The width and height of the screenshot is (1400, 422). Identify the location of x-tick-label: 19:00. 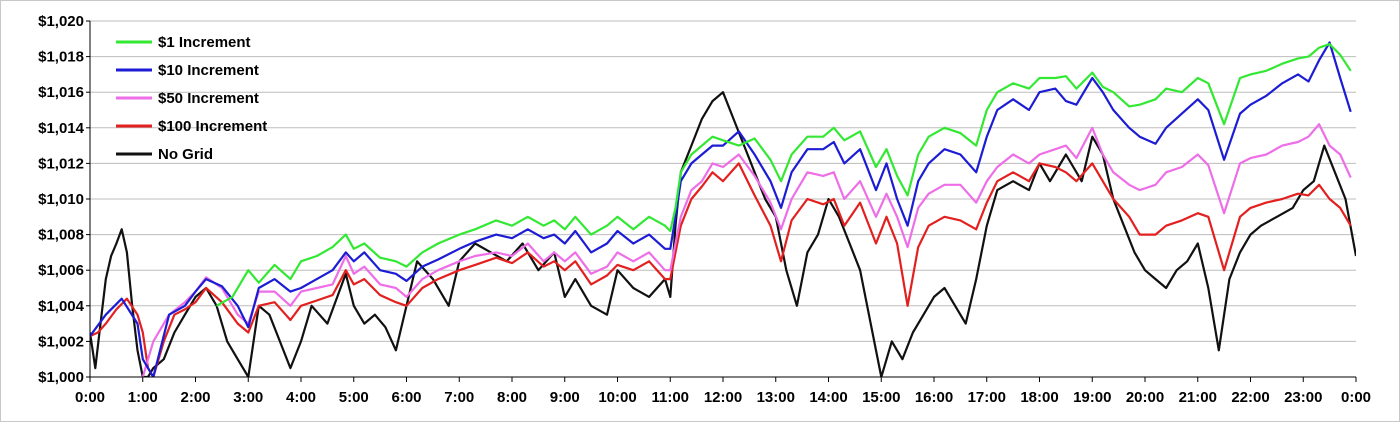
(1092, 397).